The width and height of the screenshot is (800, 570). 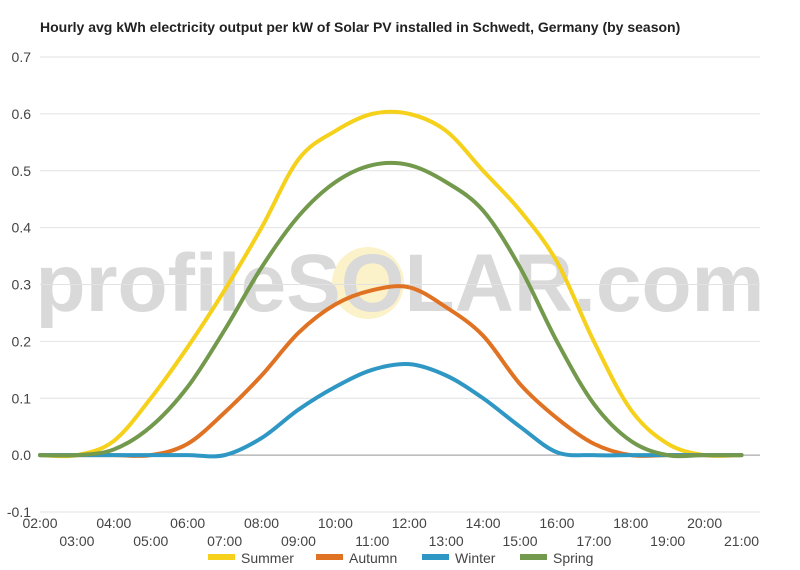 What do you see at coordinates (704, 523) in the screenshot?
I see `x-tick-label: 20:00` at bounding box center [704, 523].